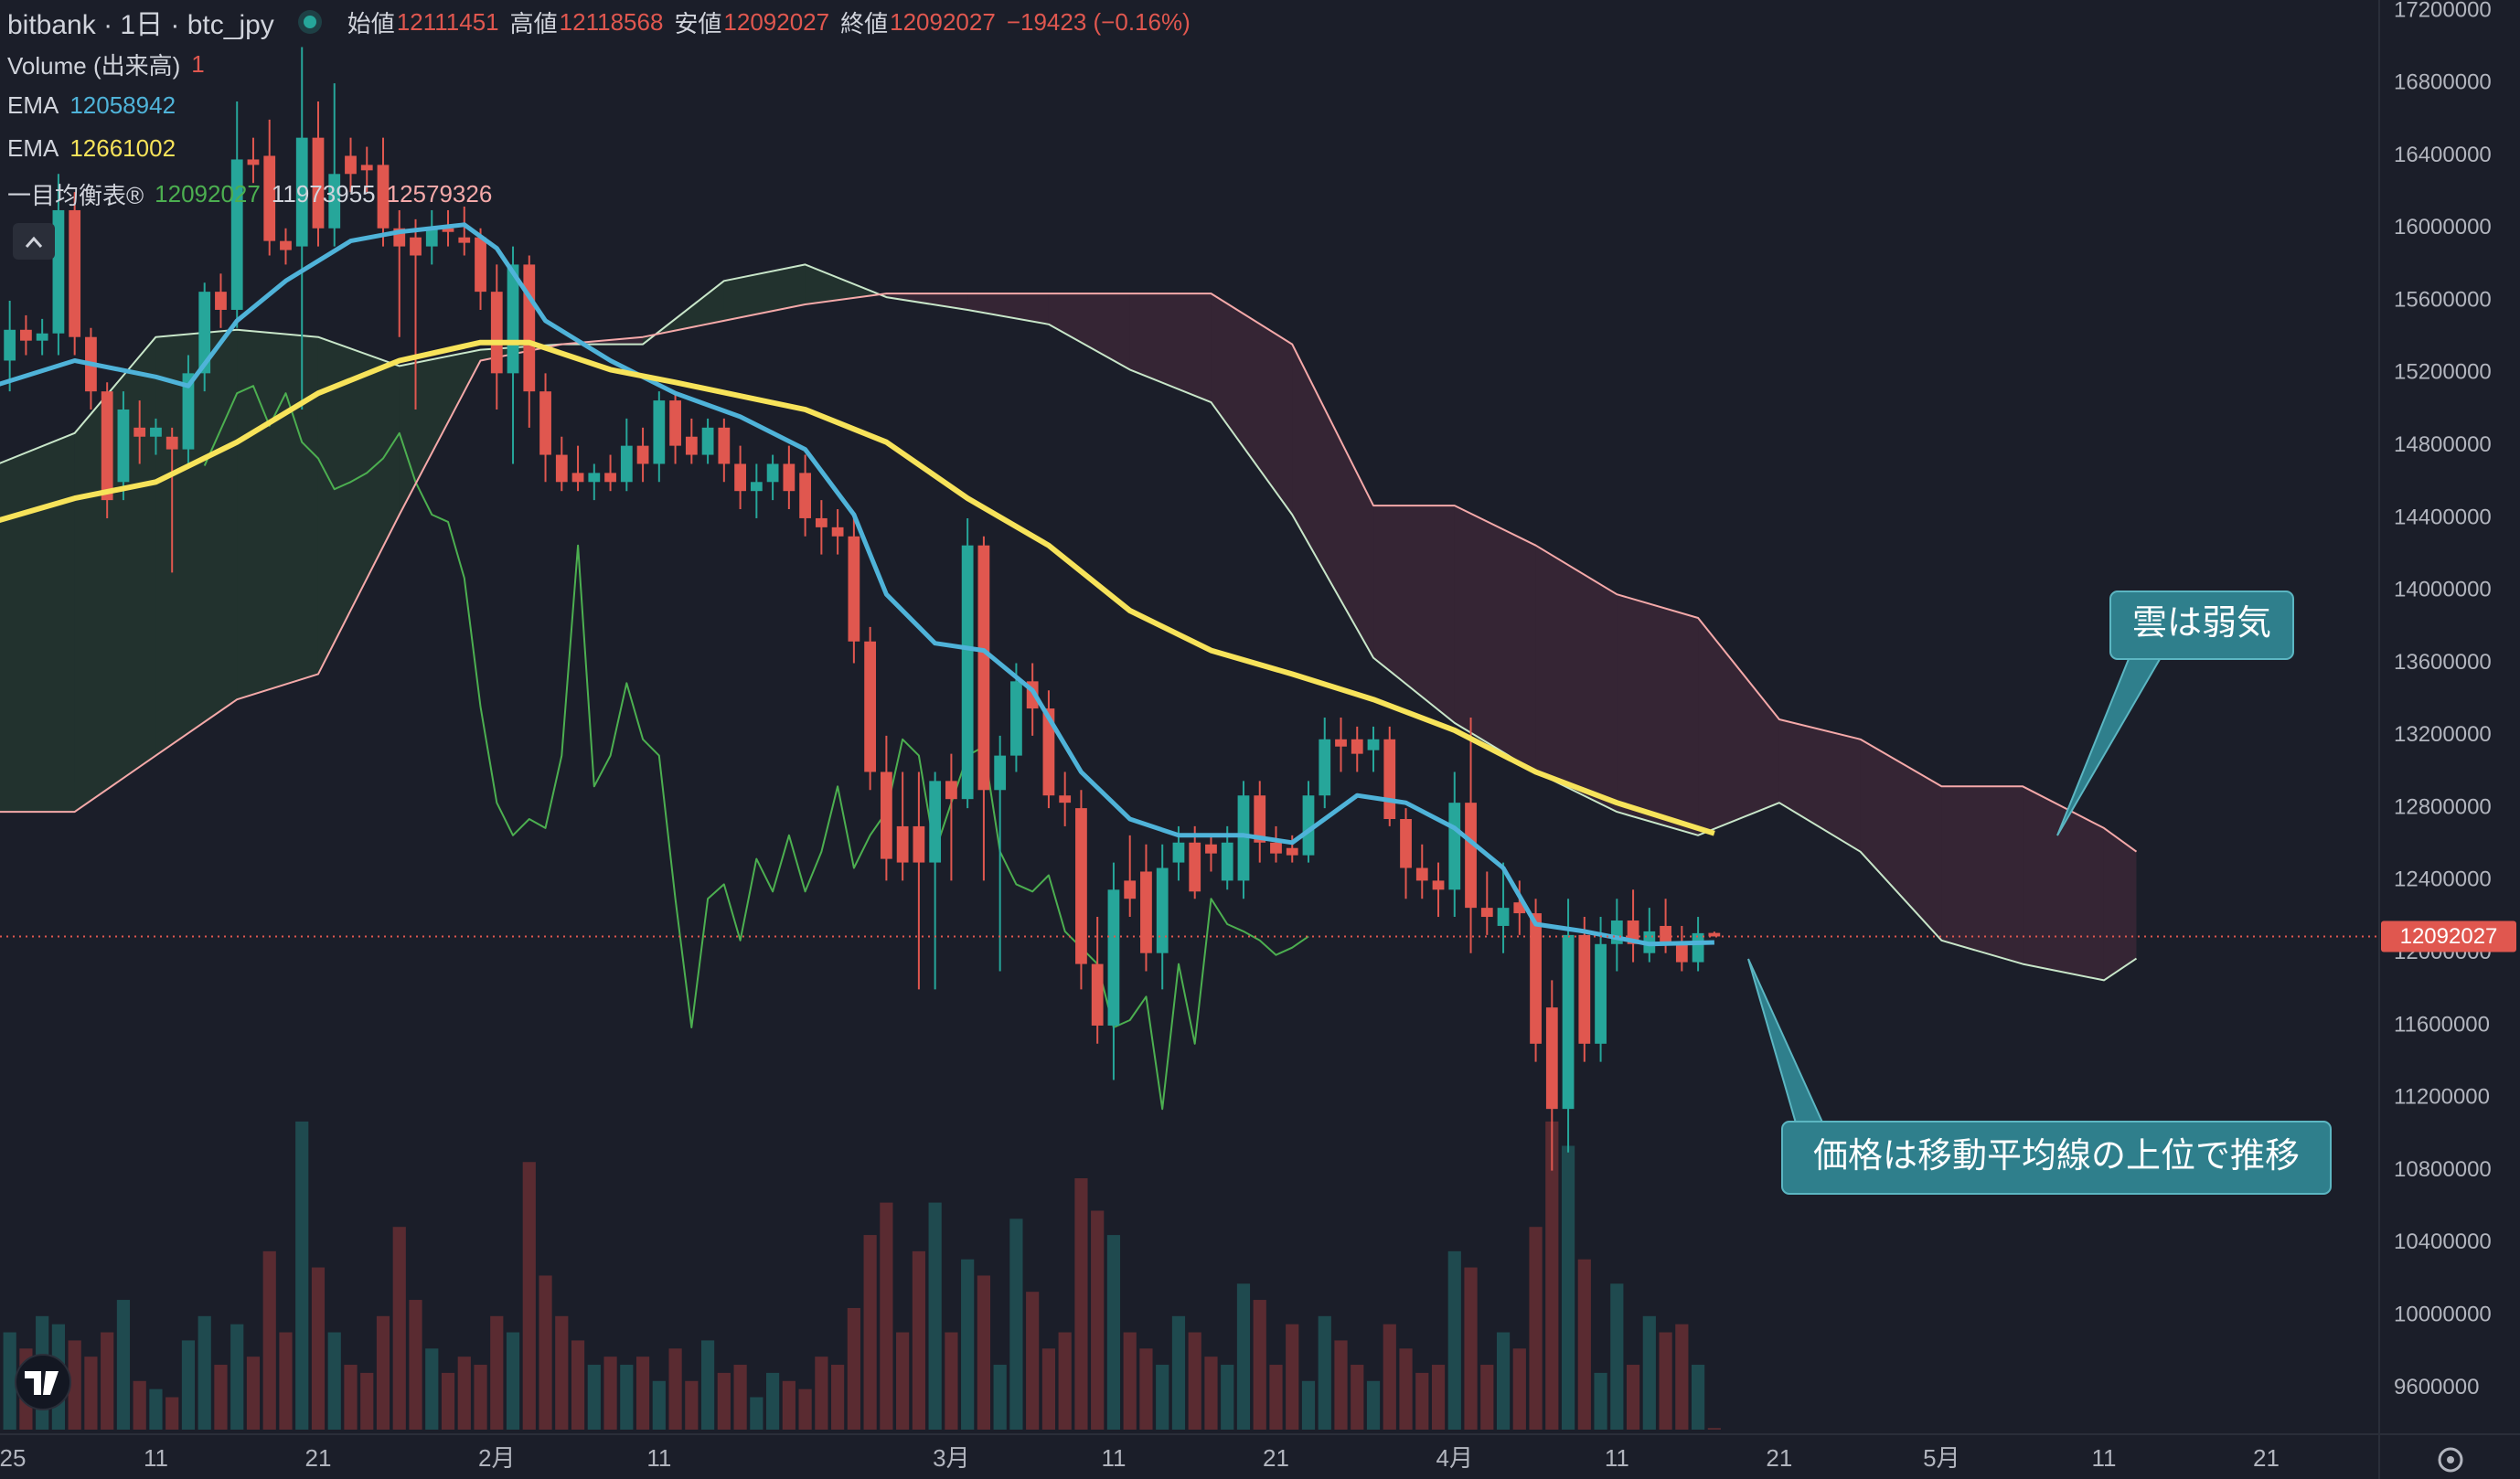  What do you see at coordinates (91, 105) in the screenshot?
I see `legend-row: EMA 12058942` at bounding box center [91, 105].